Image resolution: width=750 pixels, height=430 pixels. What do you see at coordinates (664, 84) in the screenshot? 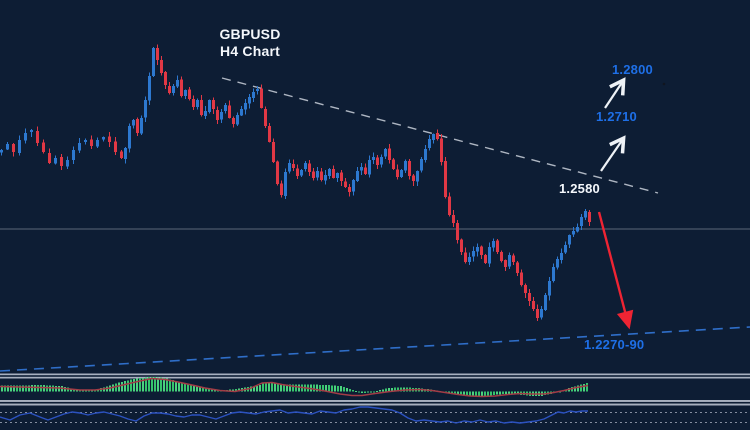
I see `speck-dot` at bounding box center [664, 84].